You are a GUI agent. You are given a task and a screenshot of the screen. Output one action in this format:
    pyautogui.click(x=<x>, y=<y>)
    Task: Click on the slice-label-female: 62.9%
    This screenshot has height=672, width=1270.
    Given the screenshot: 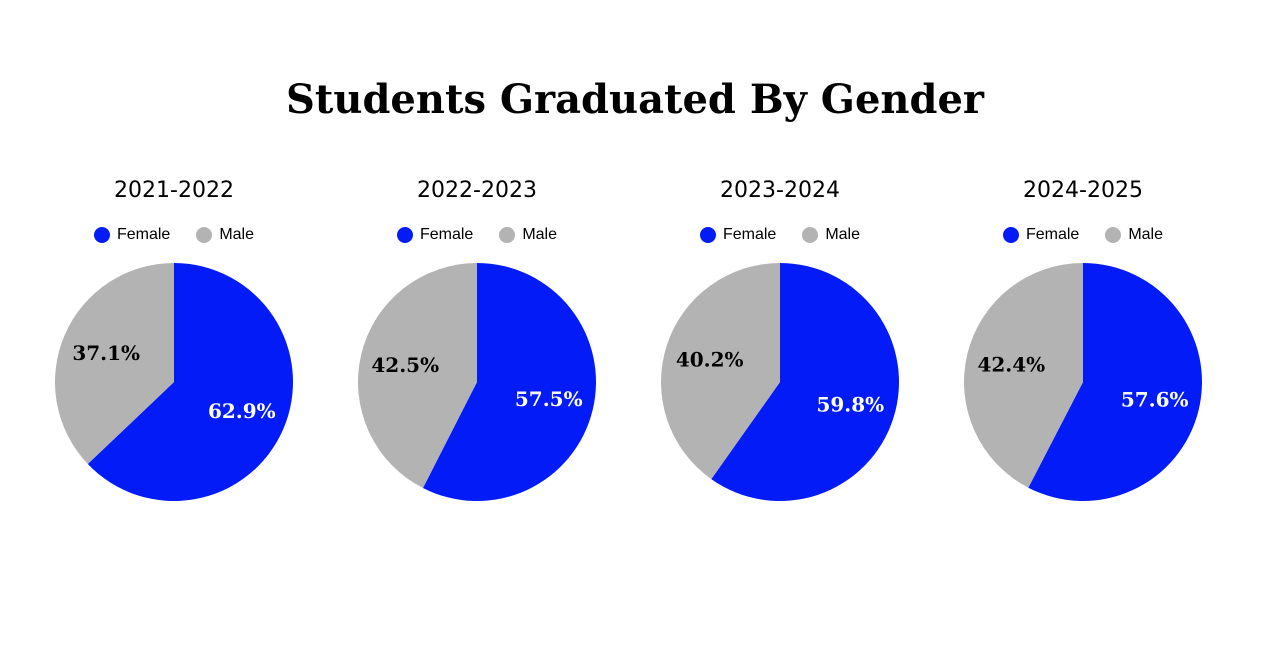 What is the action you would take?
    pyautogui.click(x=242, y=411)
    